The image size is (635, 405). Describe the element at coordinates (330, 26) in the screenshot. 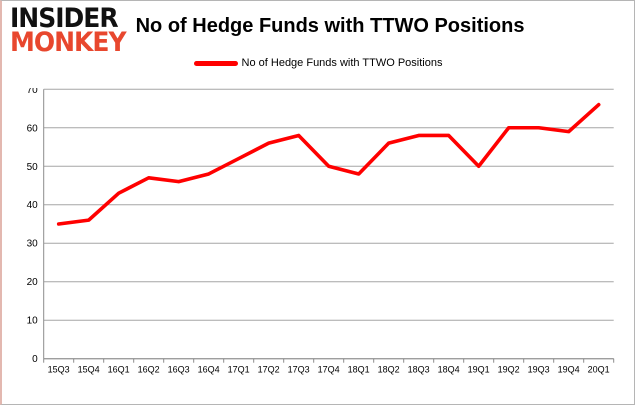

I see `chart-title: No of Hedge Funds with TTWO Positions` at that location.